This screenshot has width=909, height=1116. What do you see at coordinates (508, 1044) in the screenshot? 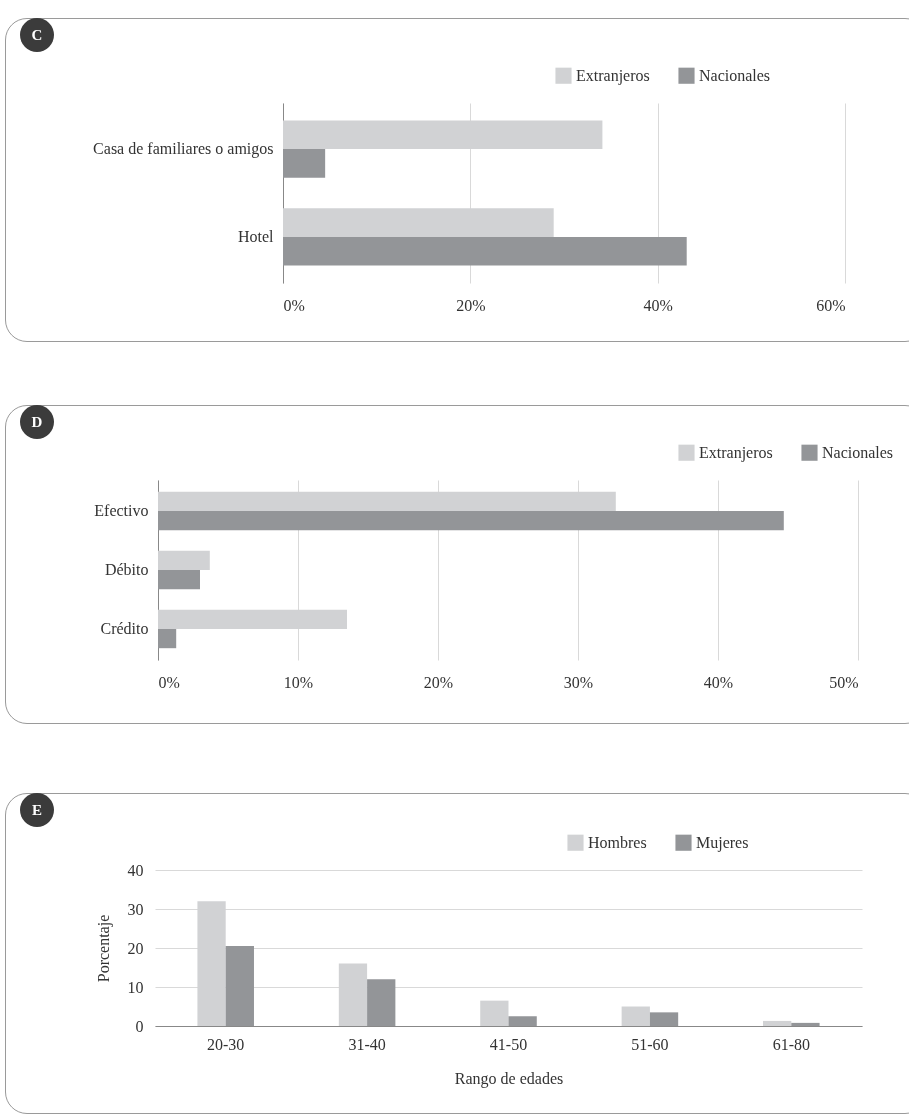
I see `x-tick-label: 41-50` at bounding box center [508, 1044].